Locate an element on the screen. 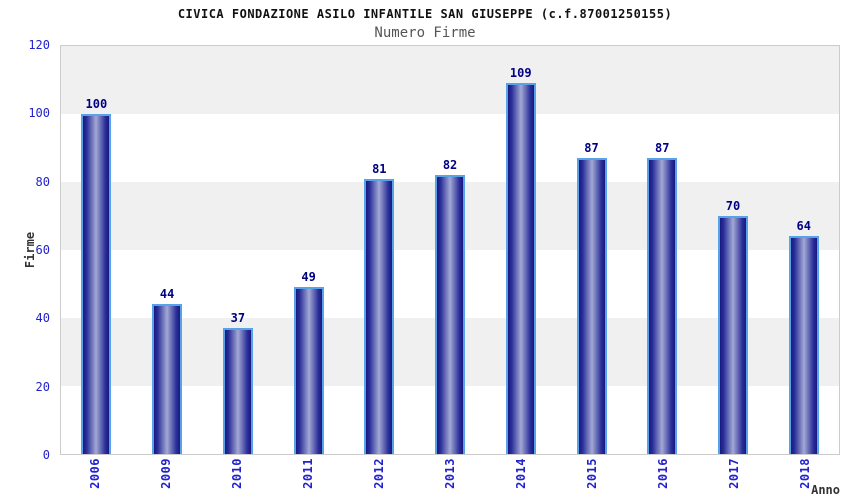 The width and height of the screenshot is (850, 500). x-tick-cell: 2012 is located at coordinates (379, 479).